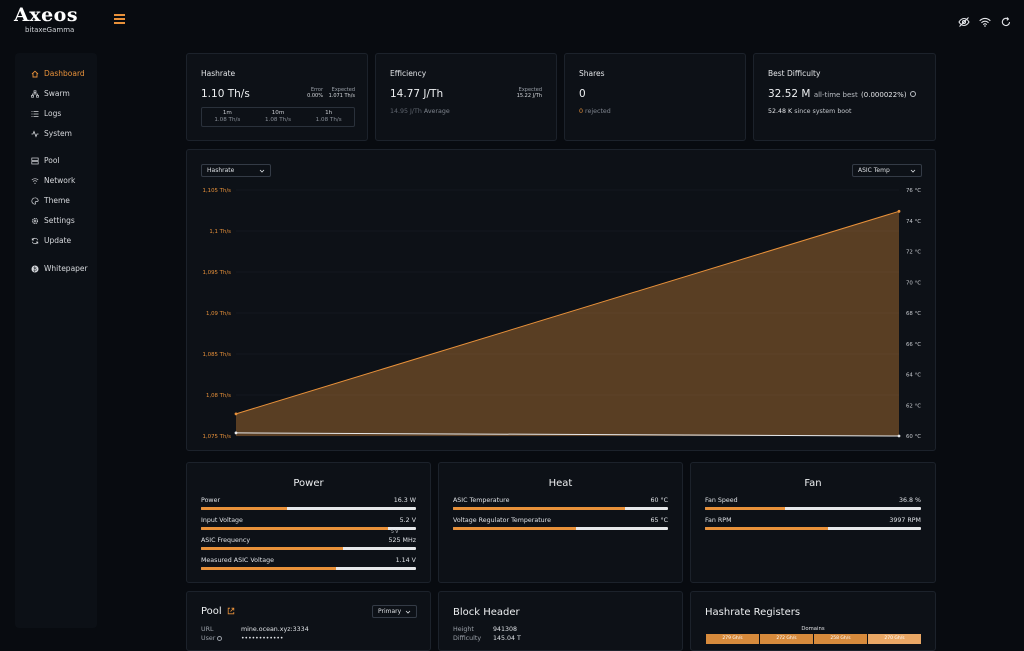 The height and width of the screenshot is (651, 1024). What do you see at coordinates (50, 30) in the screenshot?
I see `device-name: bitaxeGamma` at bounding box center [50, 30].